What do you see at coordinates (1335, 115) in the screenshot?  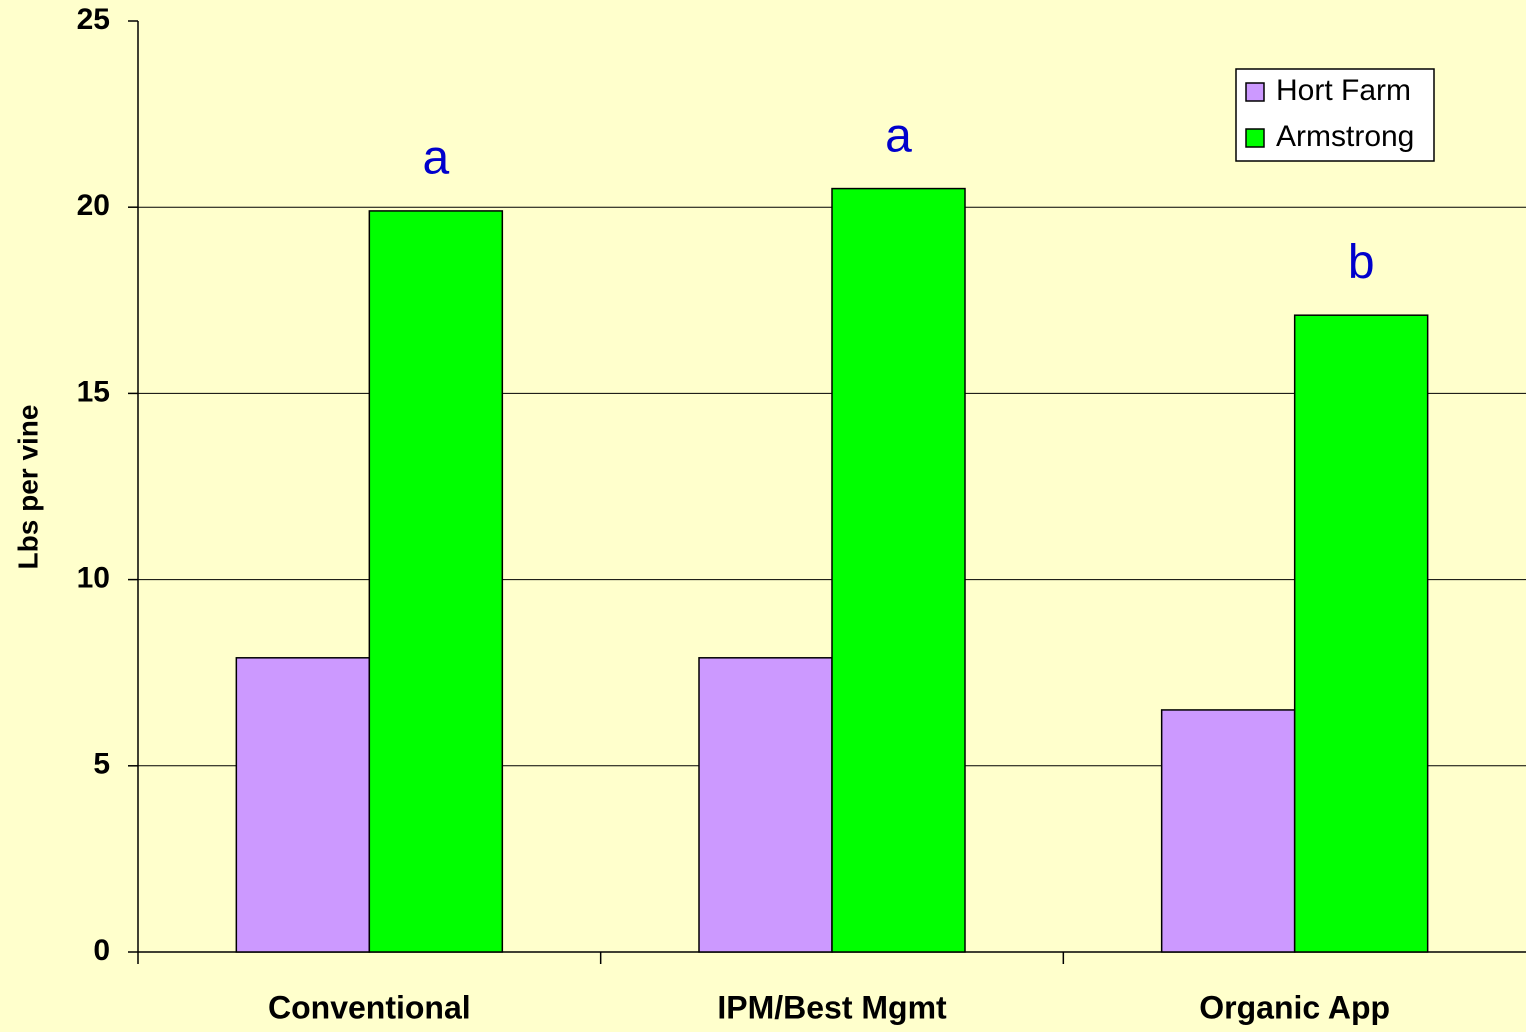 I see `legend-box` at bounding box center [1335, 115].